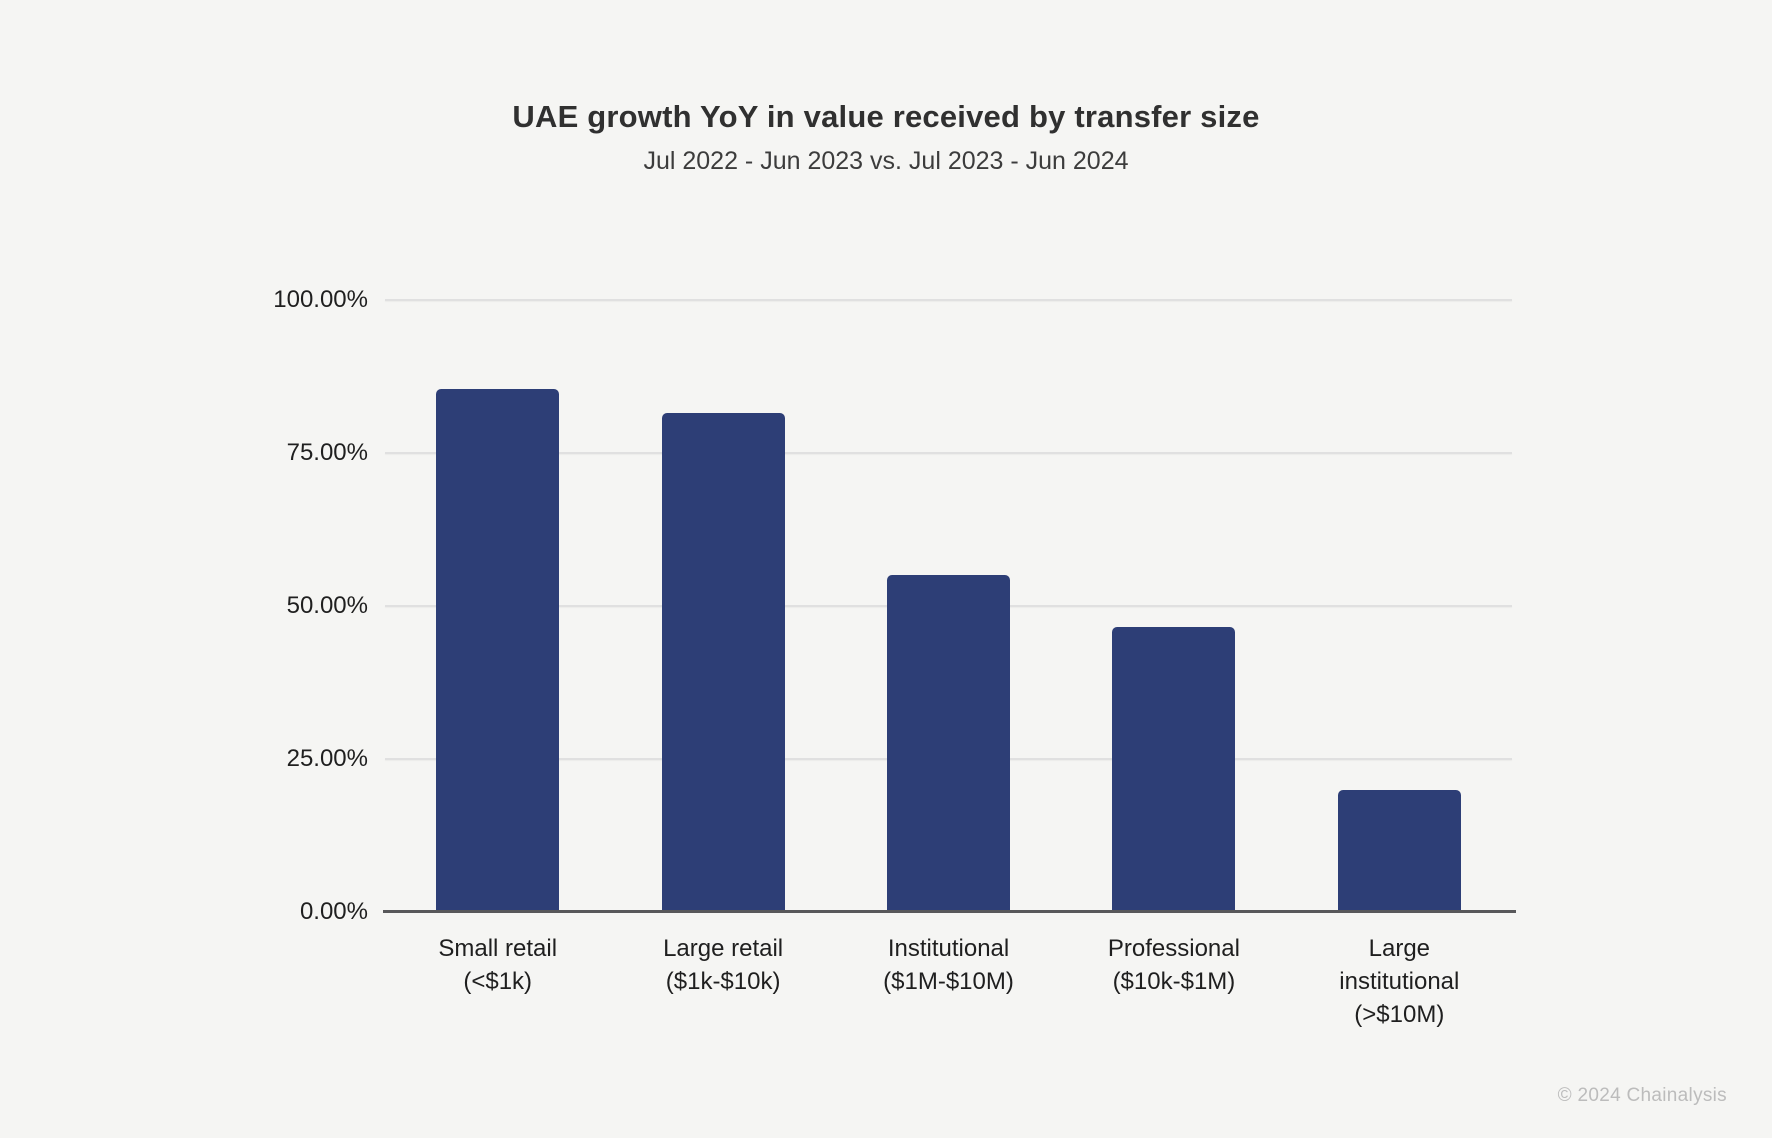 This screenshot has width=1772, height=1138. What do you see at coordinates (1173, 965) in the screenshot?
I see `x-category-label-professional-10k-1m: Professional ($10k-$1M)` at bounding box center [1173, 965].